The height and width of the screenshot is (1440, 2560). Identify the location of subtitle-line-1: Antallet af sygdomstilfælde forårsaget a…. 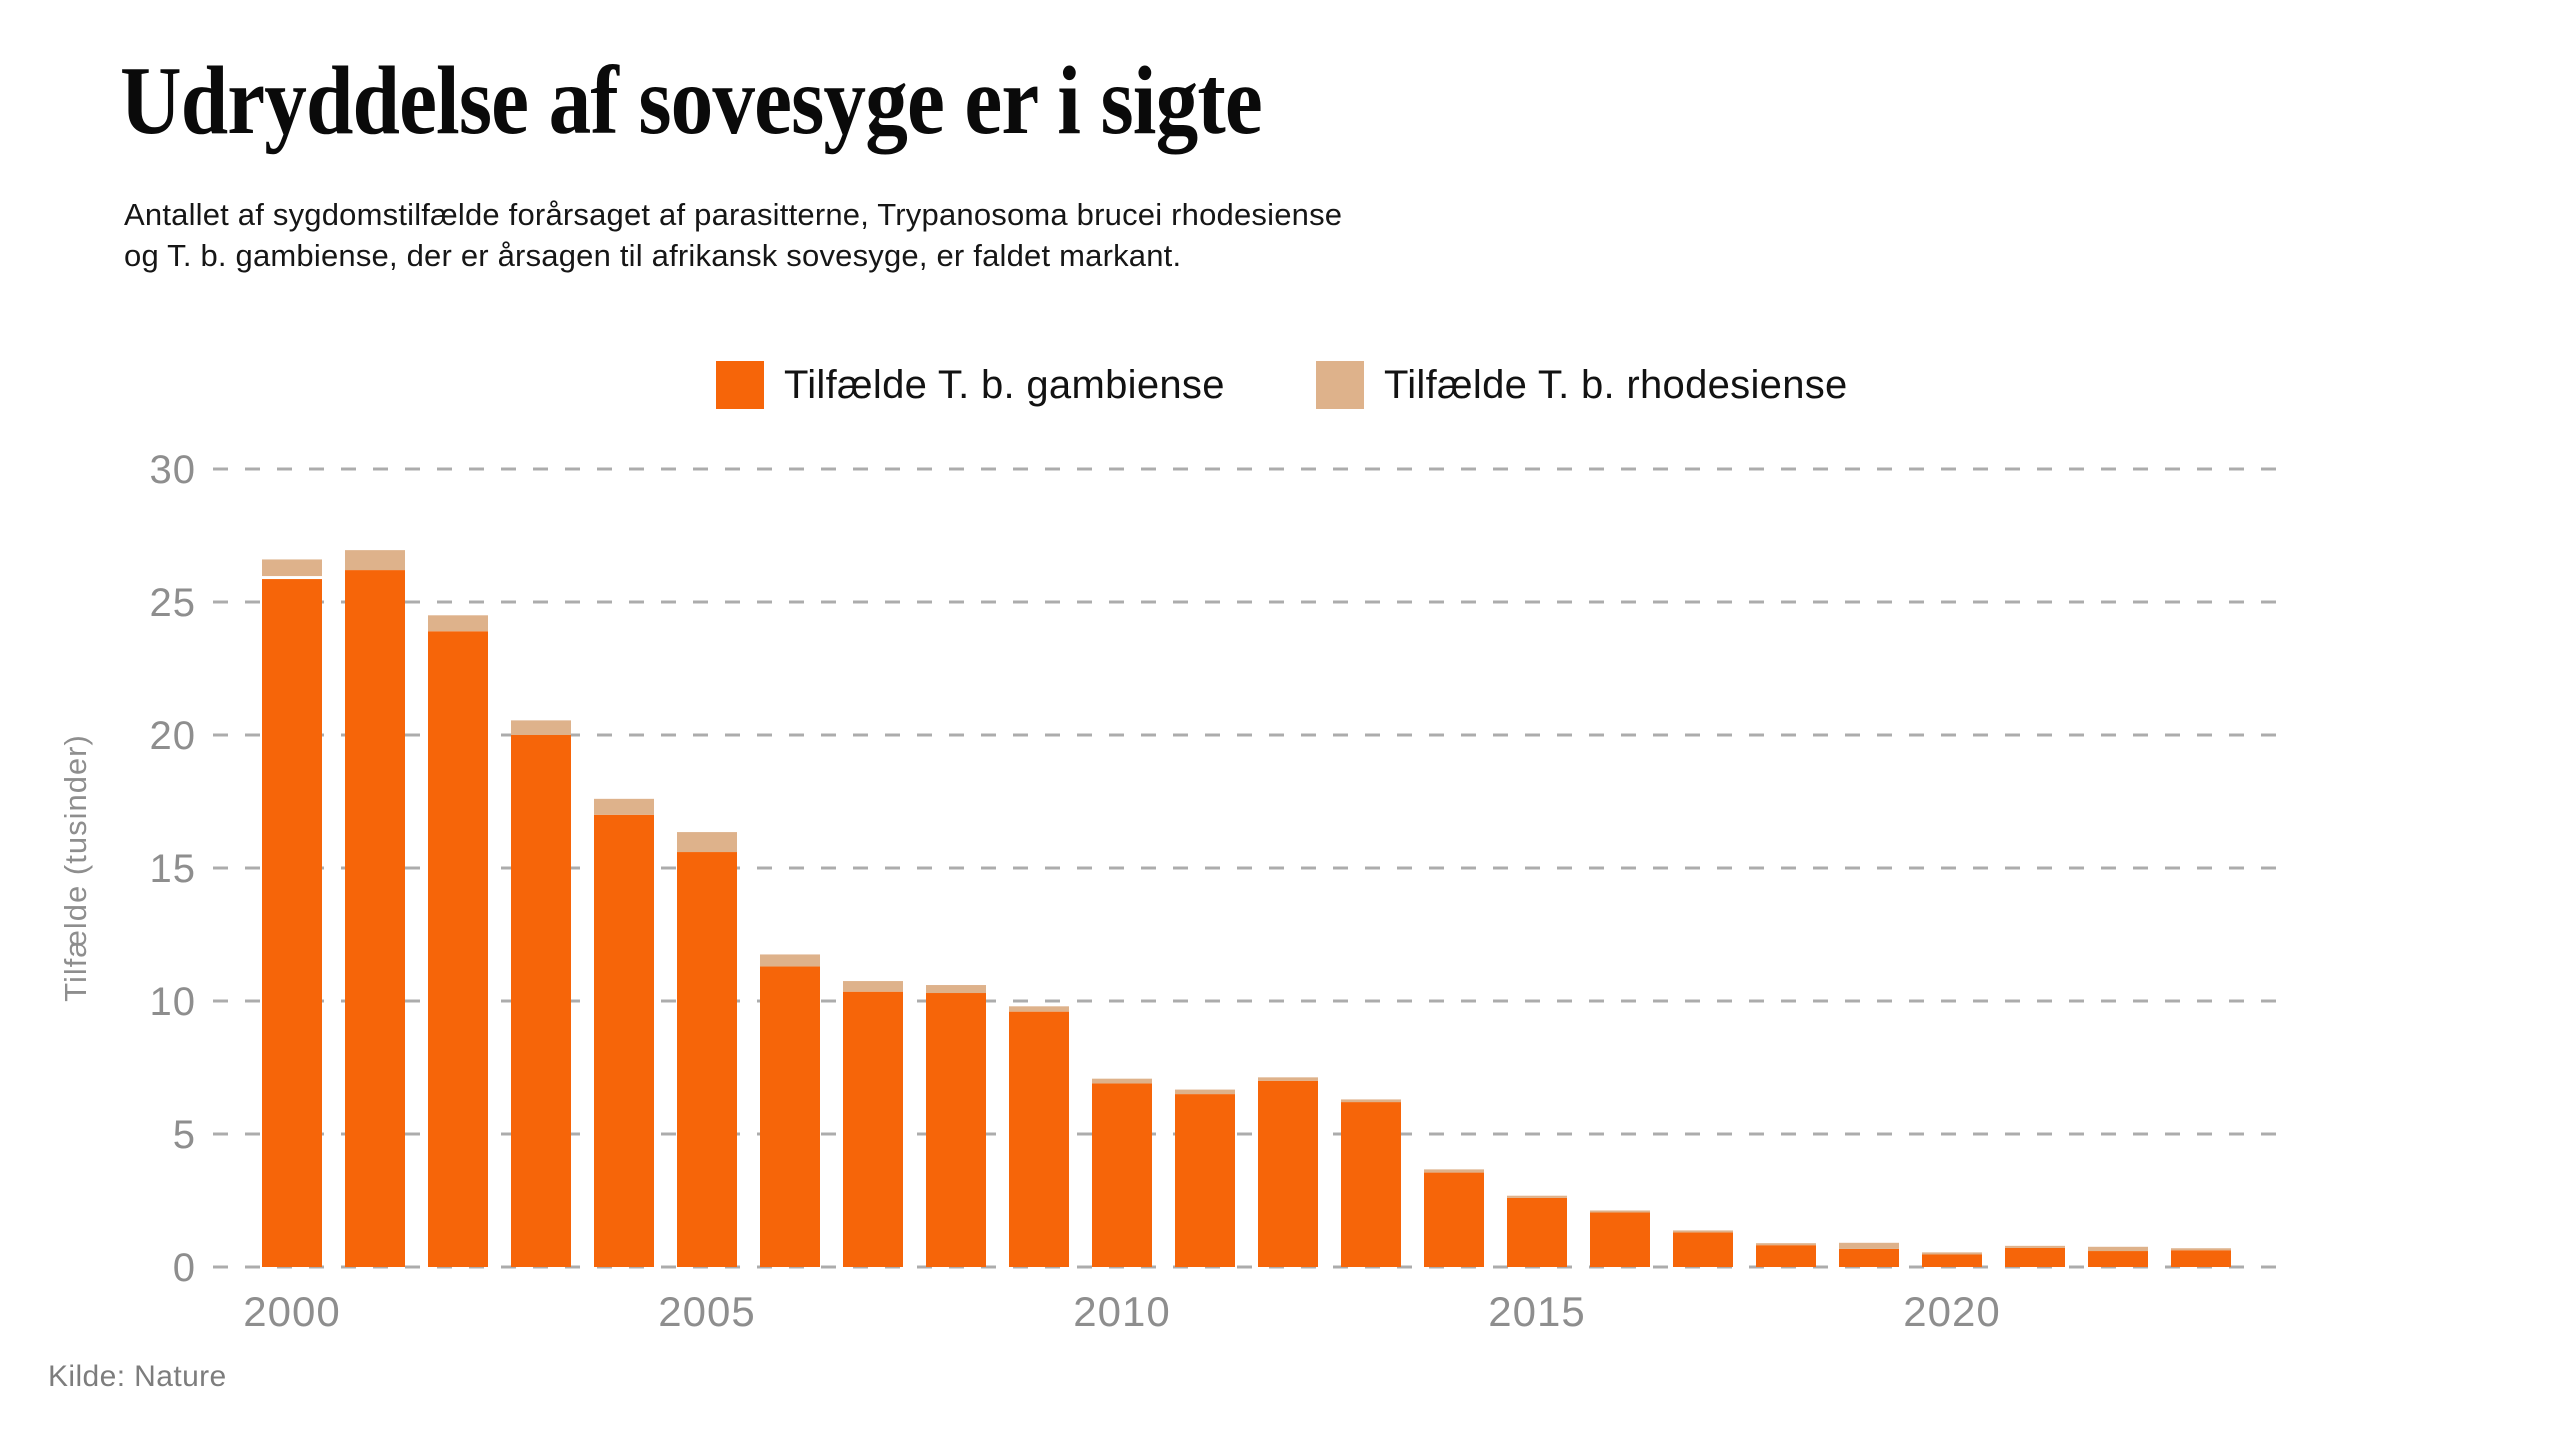
(733, 214).